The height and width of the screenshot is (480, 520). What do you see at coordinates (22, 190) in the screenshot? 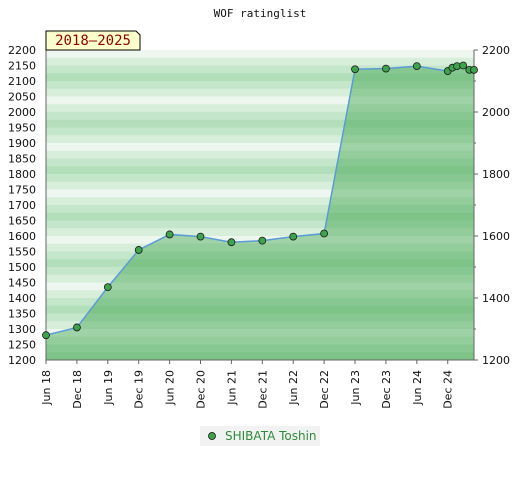
I see `y-tick-label-left: 1750` at bounding box center [22, 190].